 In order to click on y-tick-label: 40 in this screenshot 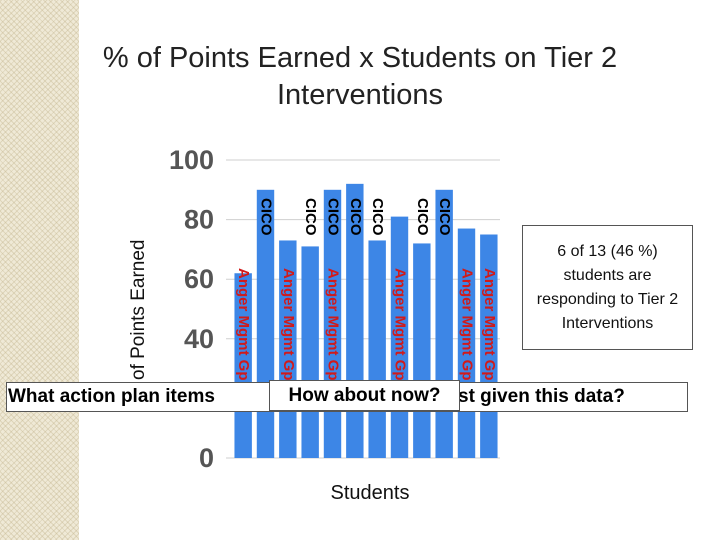, I will do `click(199, 339)`.